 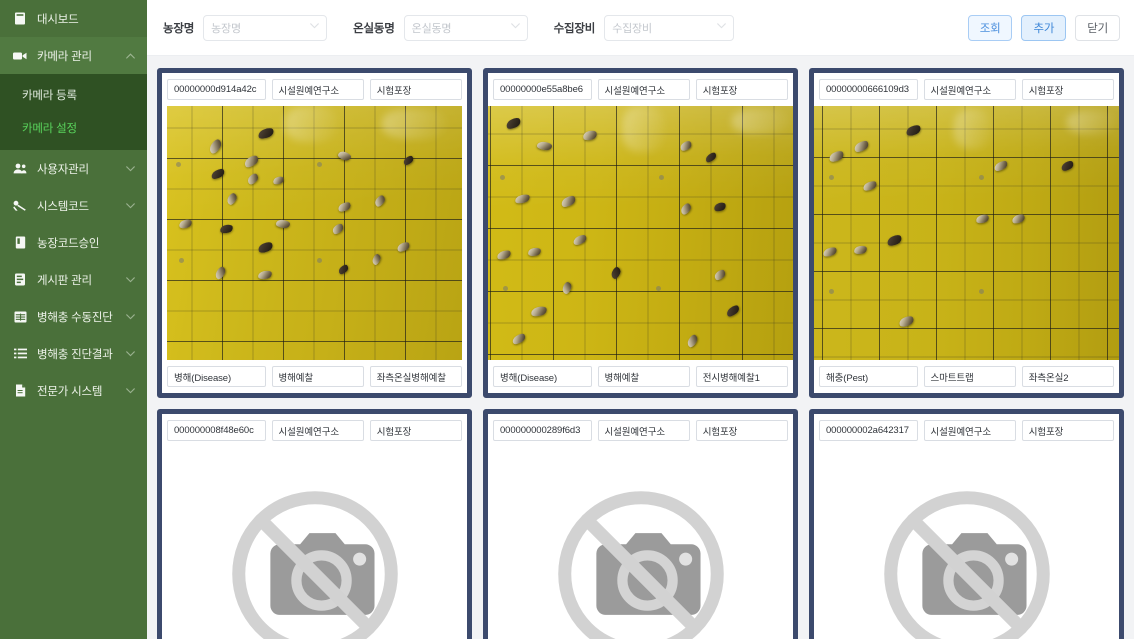 I want to click on camera-card-footer-fields: 해충(Pest) 스마트트랩 좌측온실2, so click(x=966, y=376).